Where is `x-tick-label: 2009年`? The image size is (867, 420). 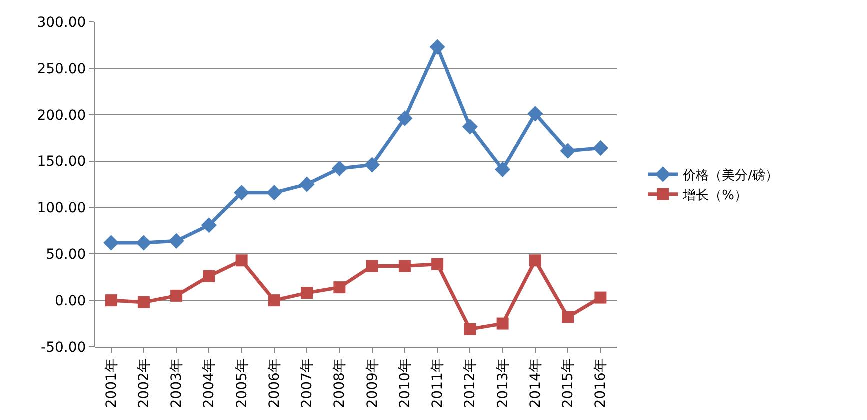
x-tick-label: 2009年 is located at coordinates (372, 383).